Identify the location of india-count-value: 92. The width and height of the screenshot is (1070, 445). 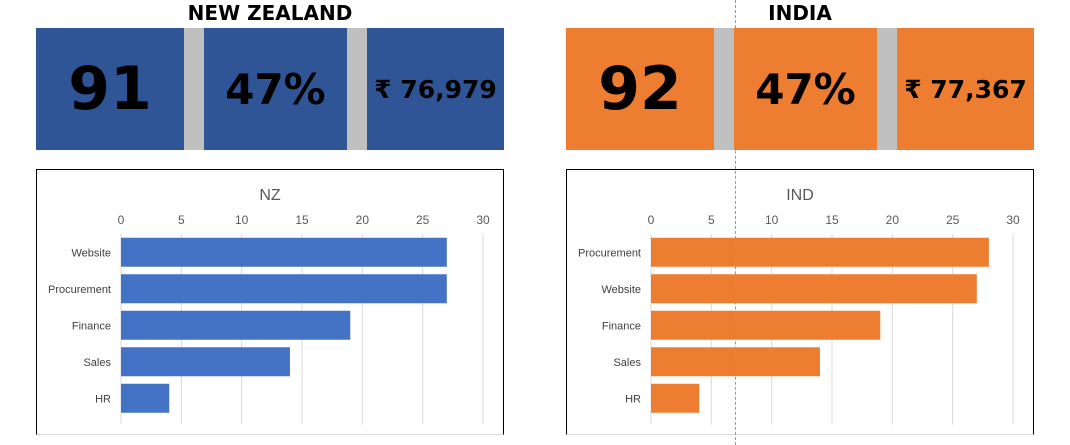
(640, 89).